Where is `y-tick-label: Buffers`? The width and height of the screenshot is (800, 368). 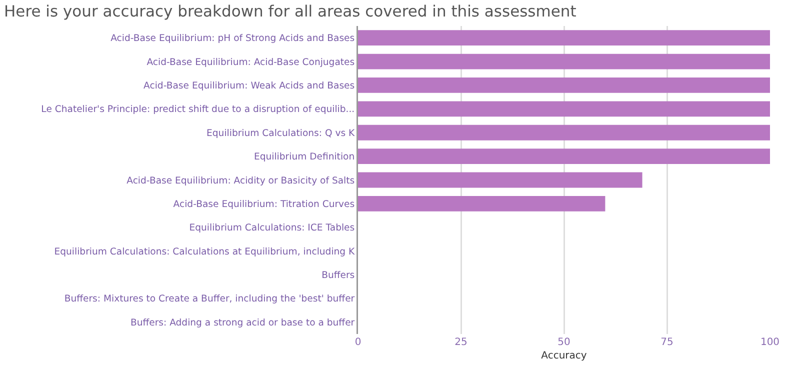 y-tick-label: Buffers is located at coordinates (338, 276).